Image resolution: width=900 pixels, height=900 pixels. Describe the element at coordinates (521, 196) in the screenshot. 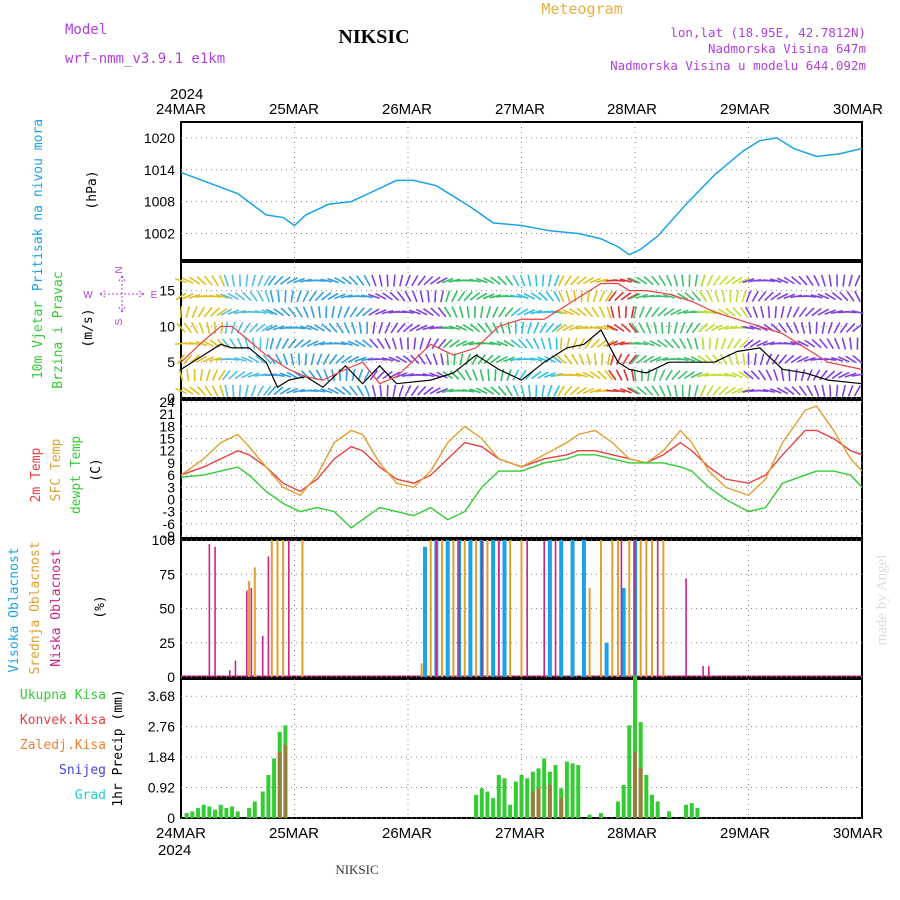

I see `pressure-line` at that location.